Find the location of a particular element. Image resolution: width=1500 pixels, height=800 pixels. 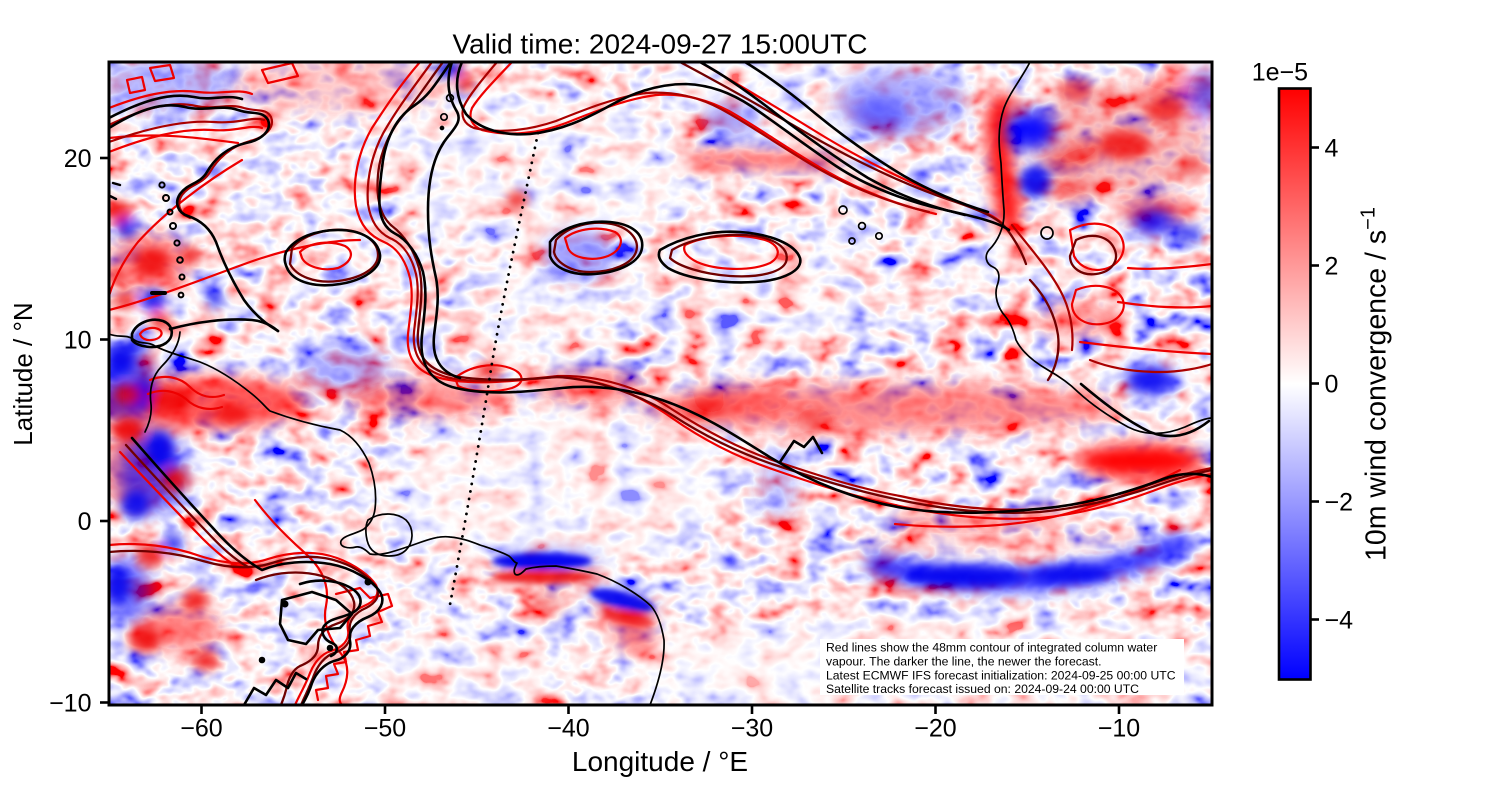

svg-text: −40 is located at coordinates (568, 729).